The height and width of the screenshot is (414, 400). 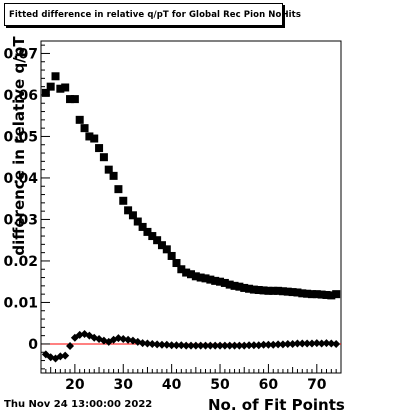 I want to click on y-tick-label: 0.03, so click(x=20, y=220).